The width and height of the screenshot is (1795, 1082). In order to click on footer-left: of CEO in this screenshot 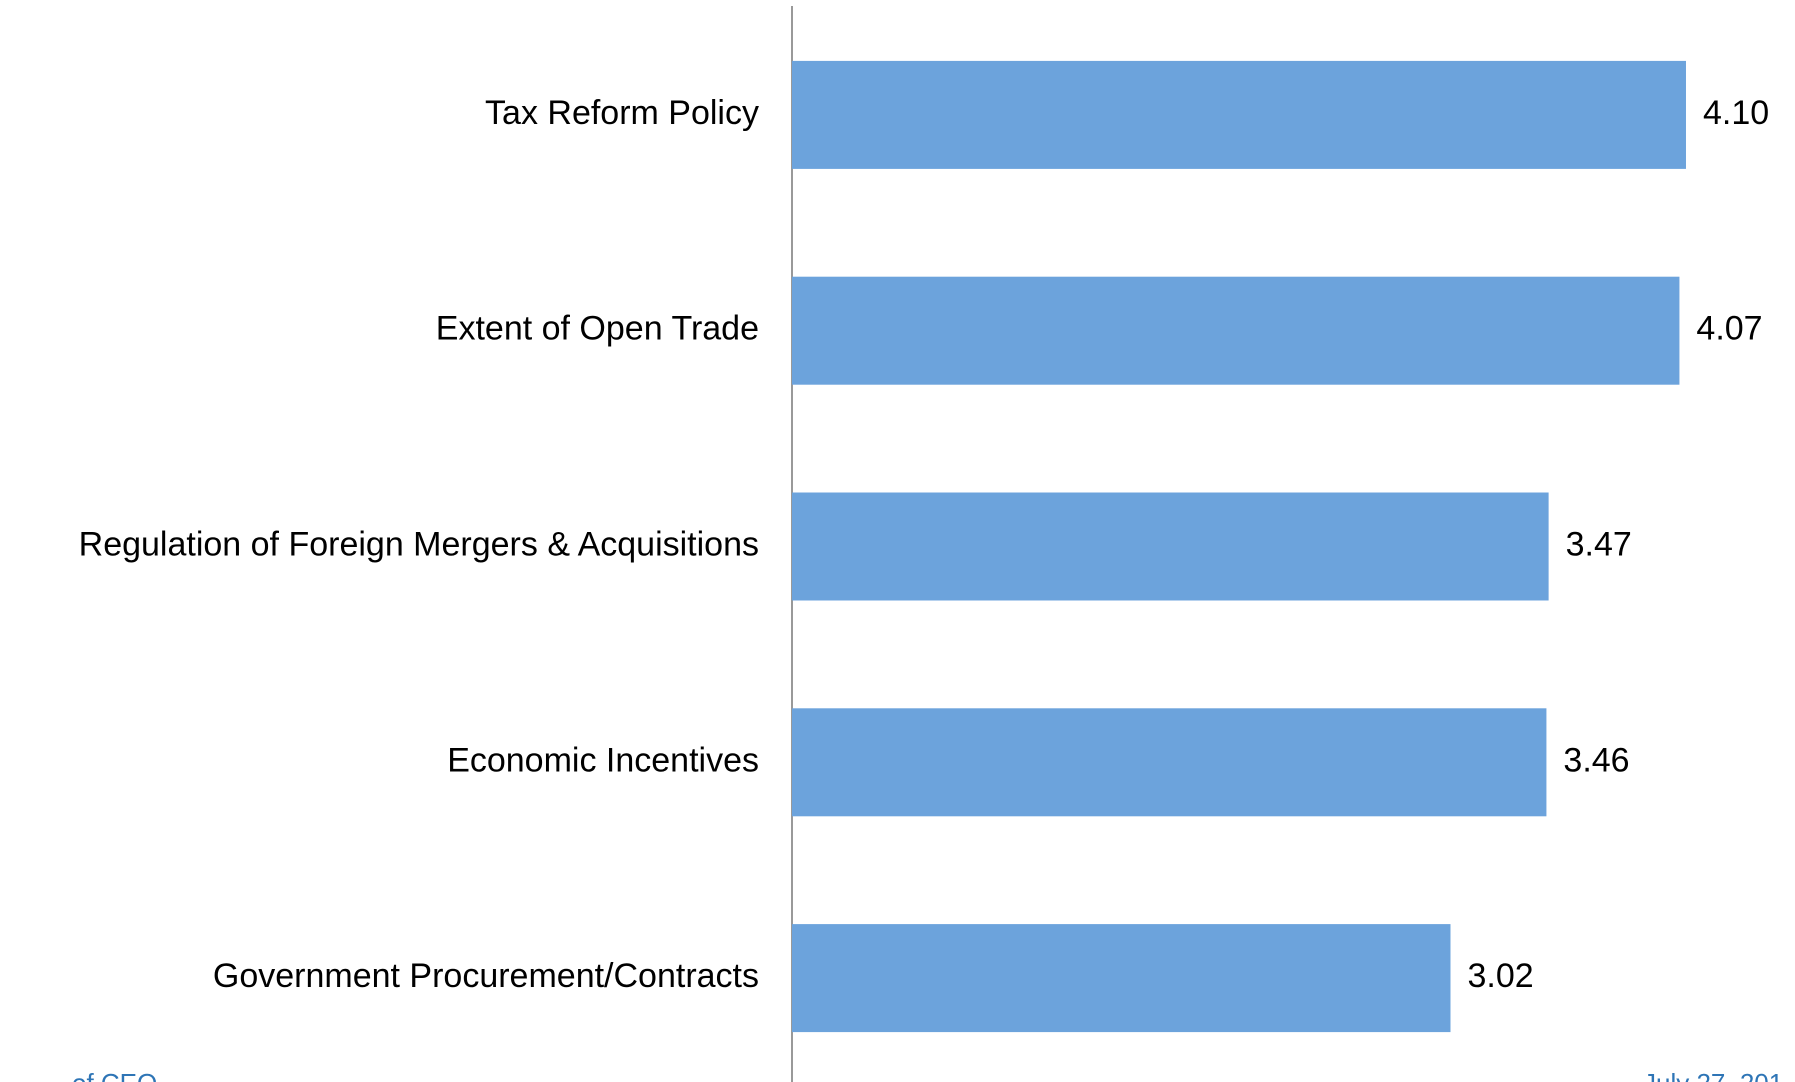, I will do `click(114, 1075)`.